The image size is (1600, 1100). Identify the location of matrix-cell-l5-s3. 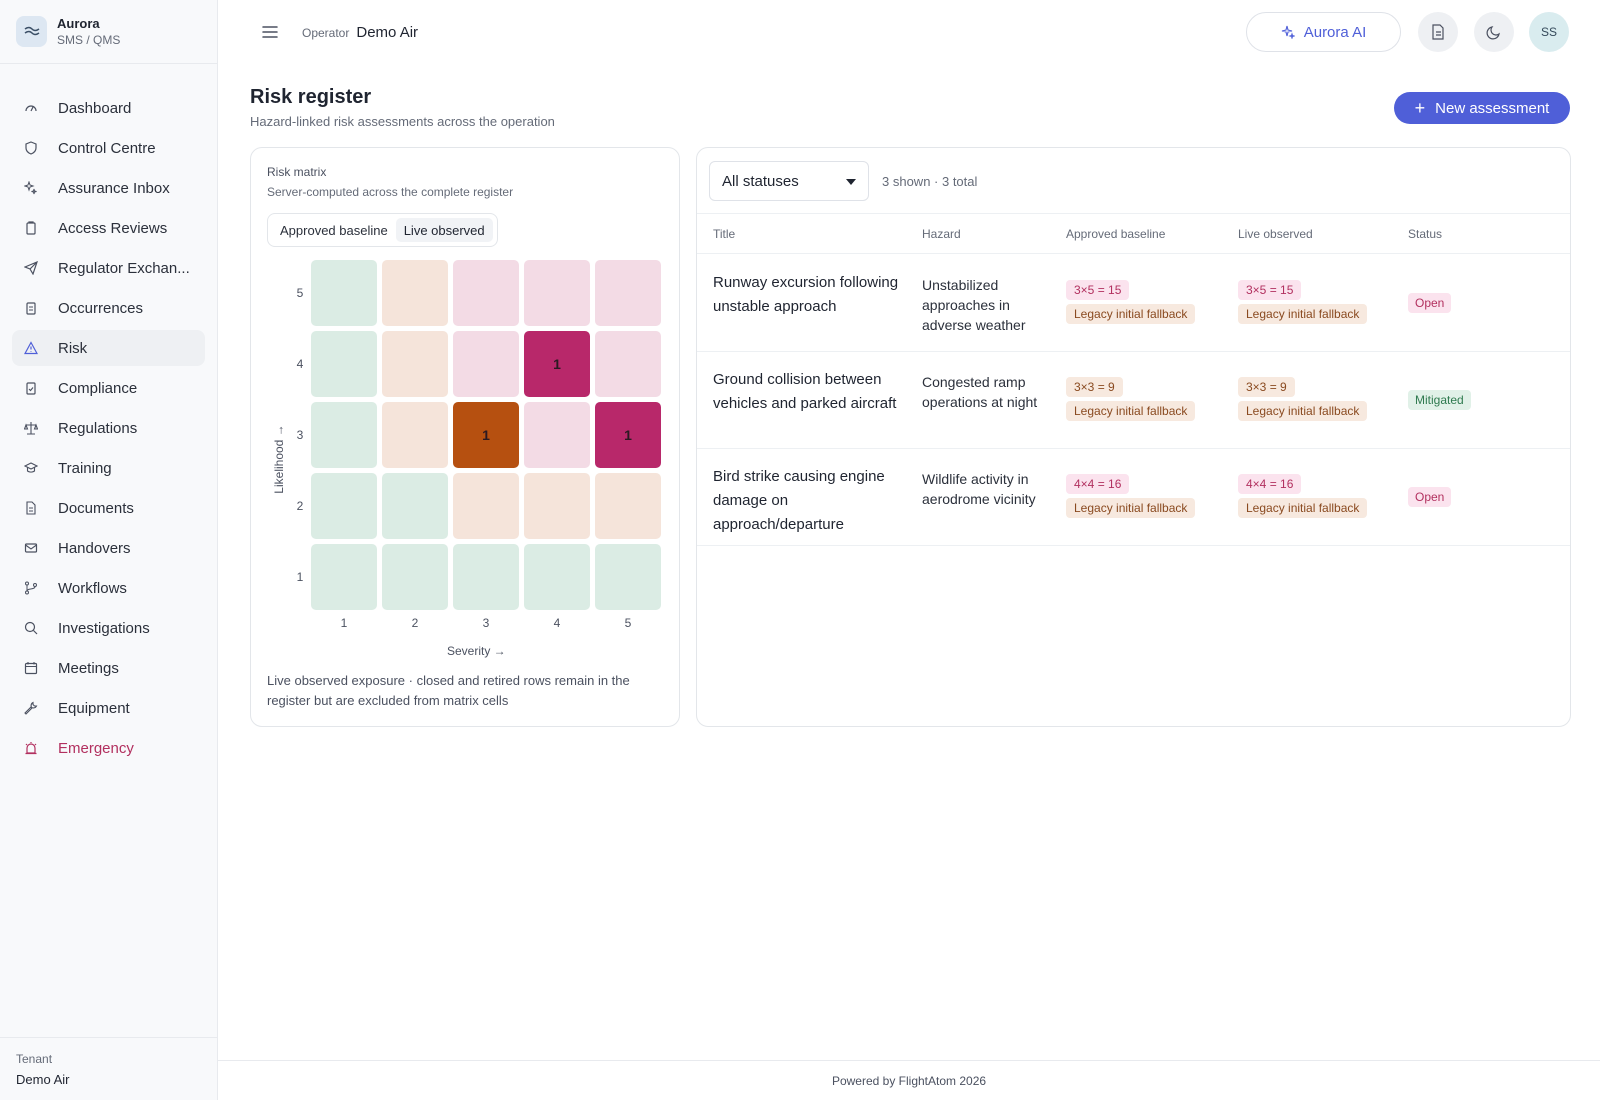
(486, 293).